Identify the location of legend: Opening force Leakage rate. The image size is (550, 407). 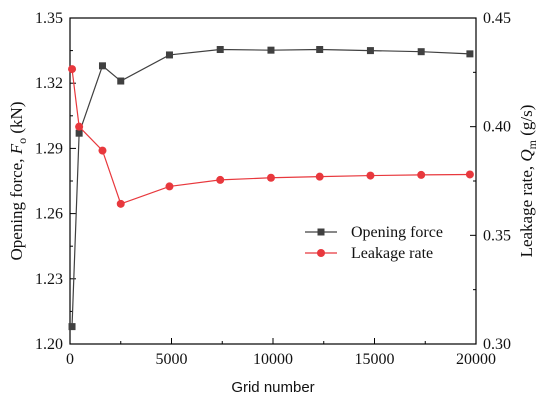
(374, 243).